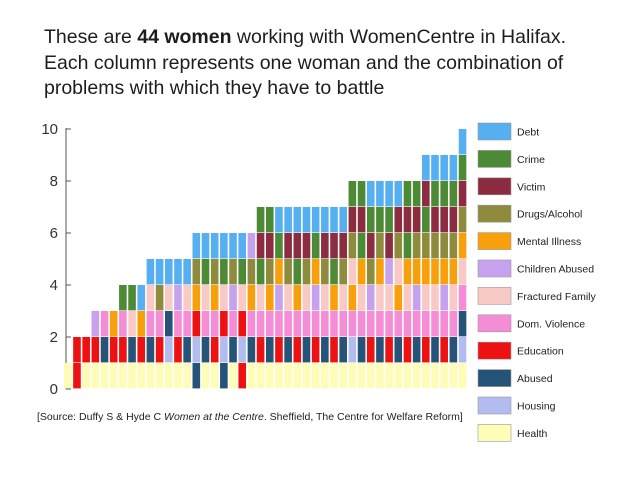 This screenshot has height=479, width=638. Describe the element at coordinates (54, 389) in the screenshot. I see `y-tick-label: 0` at that location.